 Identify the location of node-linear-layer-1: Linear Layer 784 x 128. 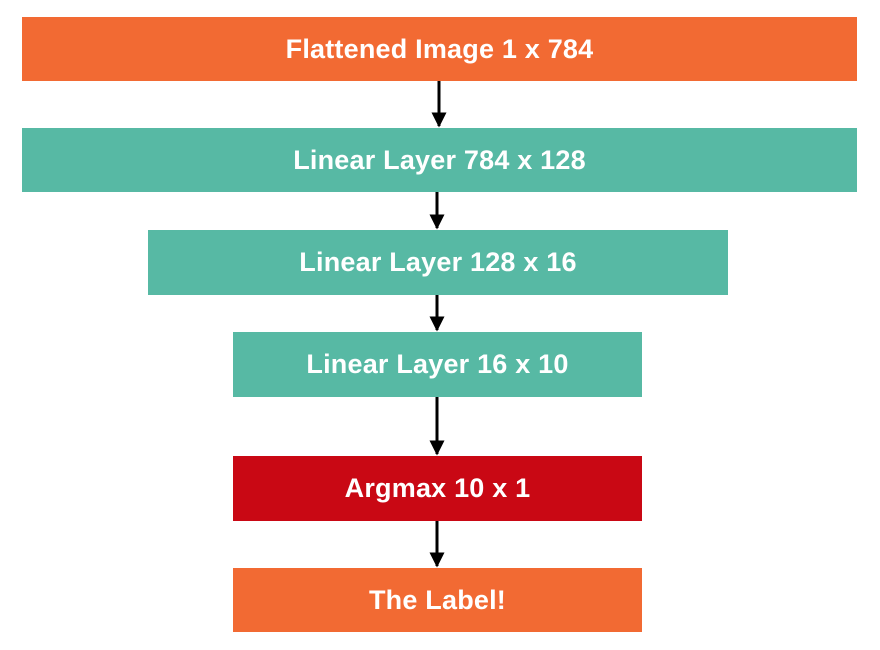
(439, 160).